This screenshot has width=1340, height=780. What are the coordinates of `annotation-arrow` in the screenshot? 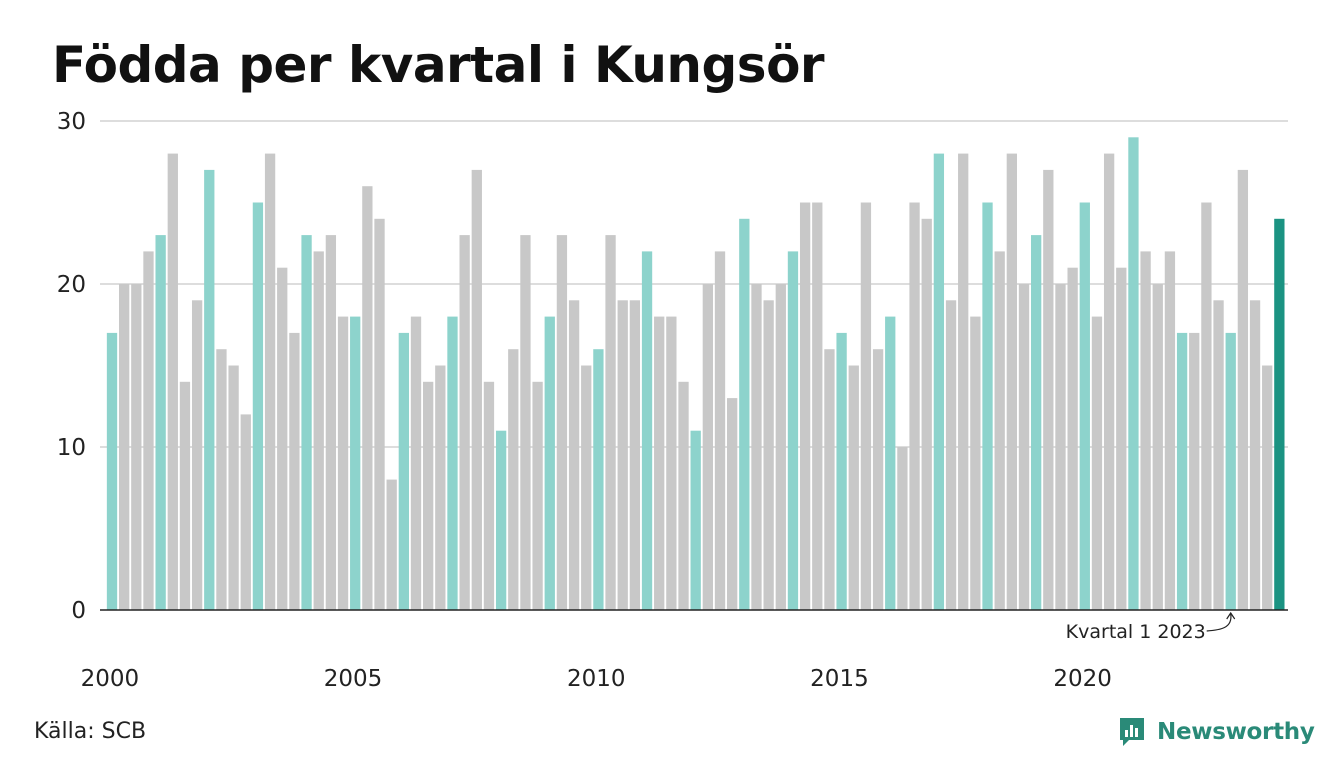 It's located at (1219, 622).